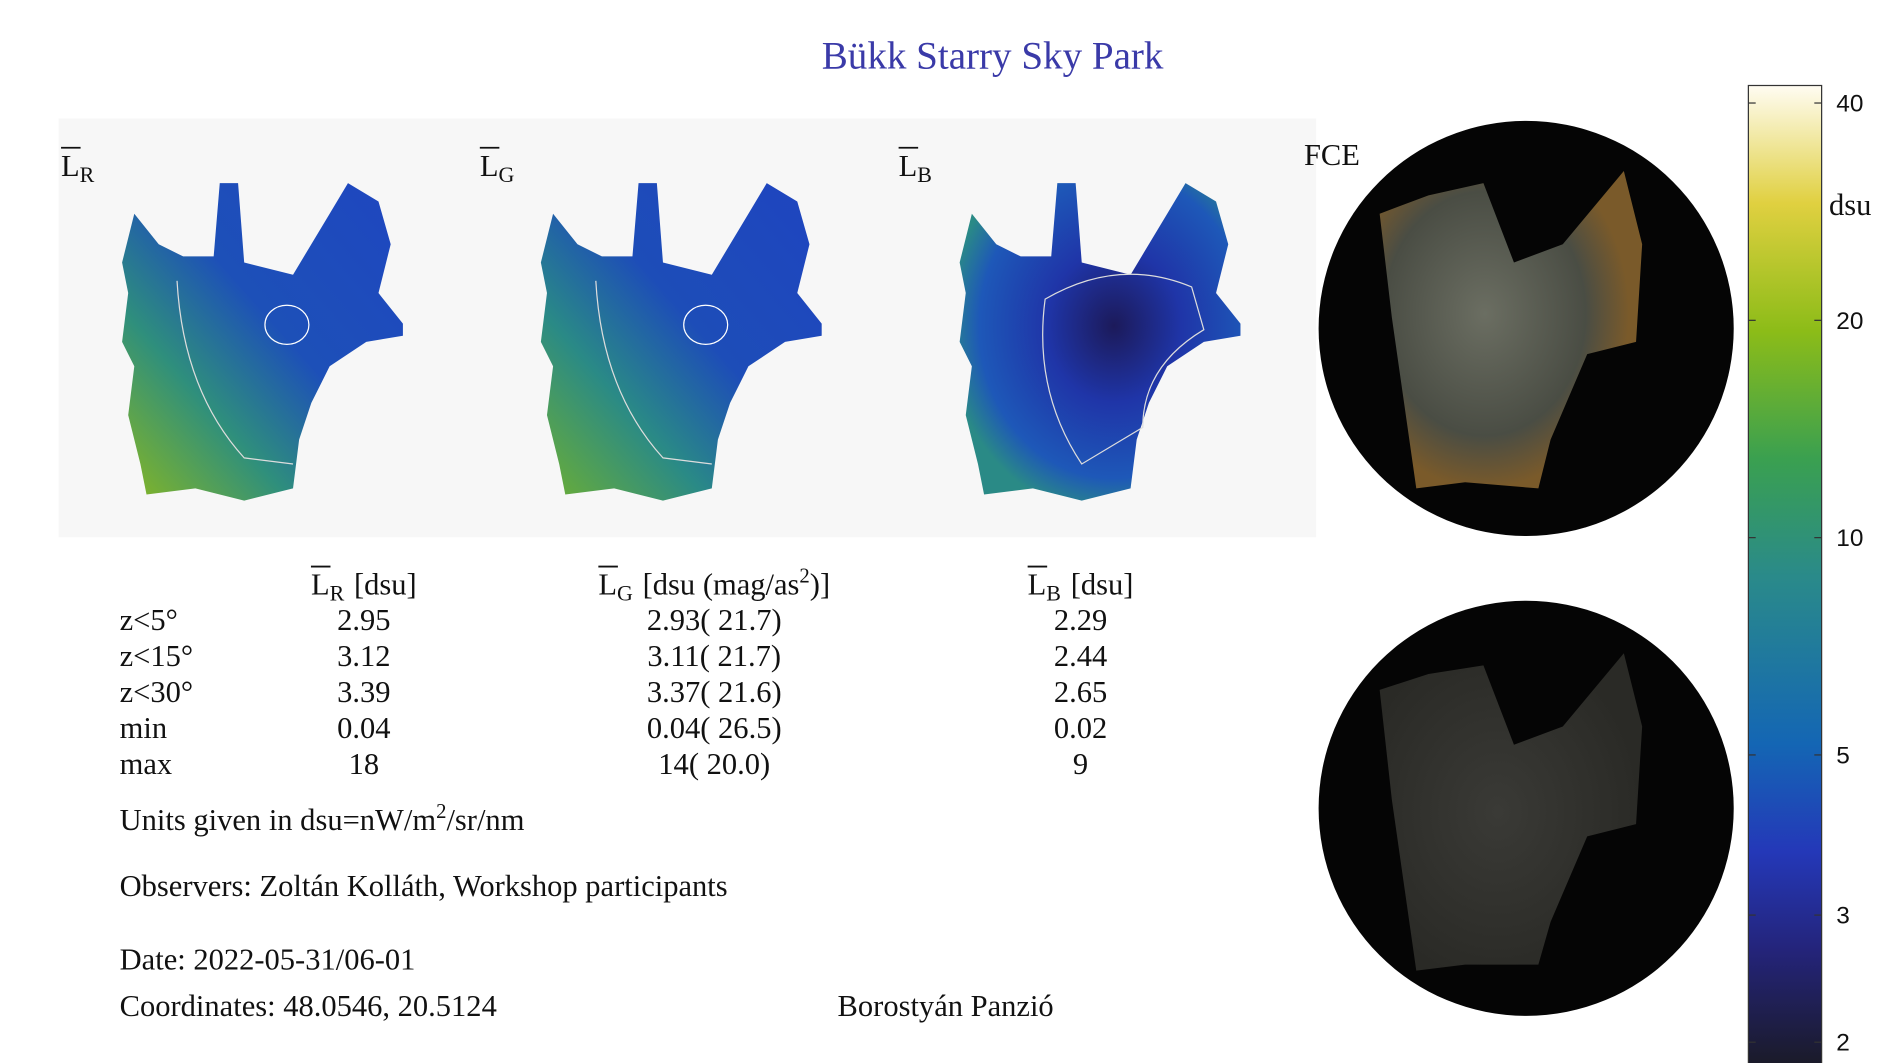  I want to click on note-text: /sr/nm, so click(485, 820).